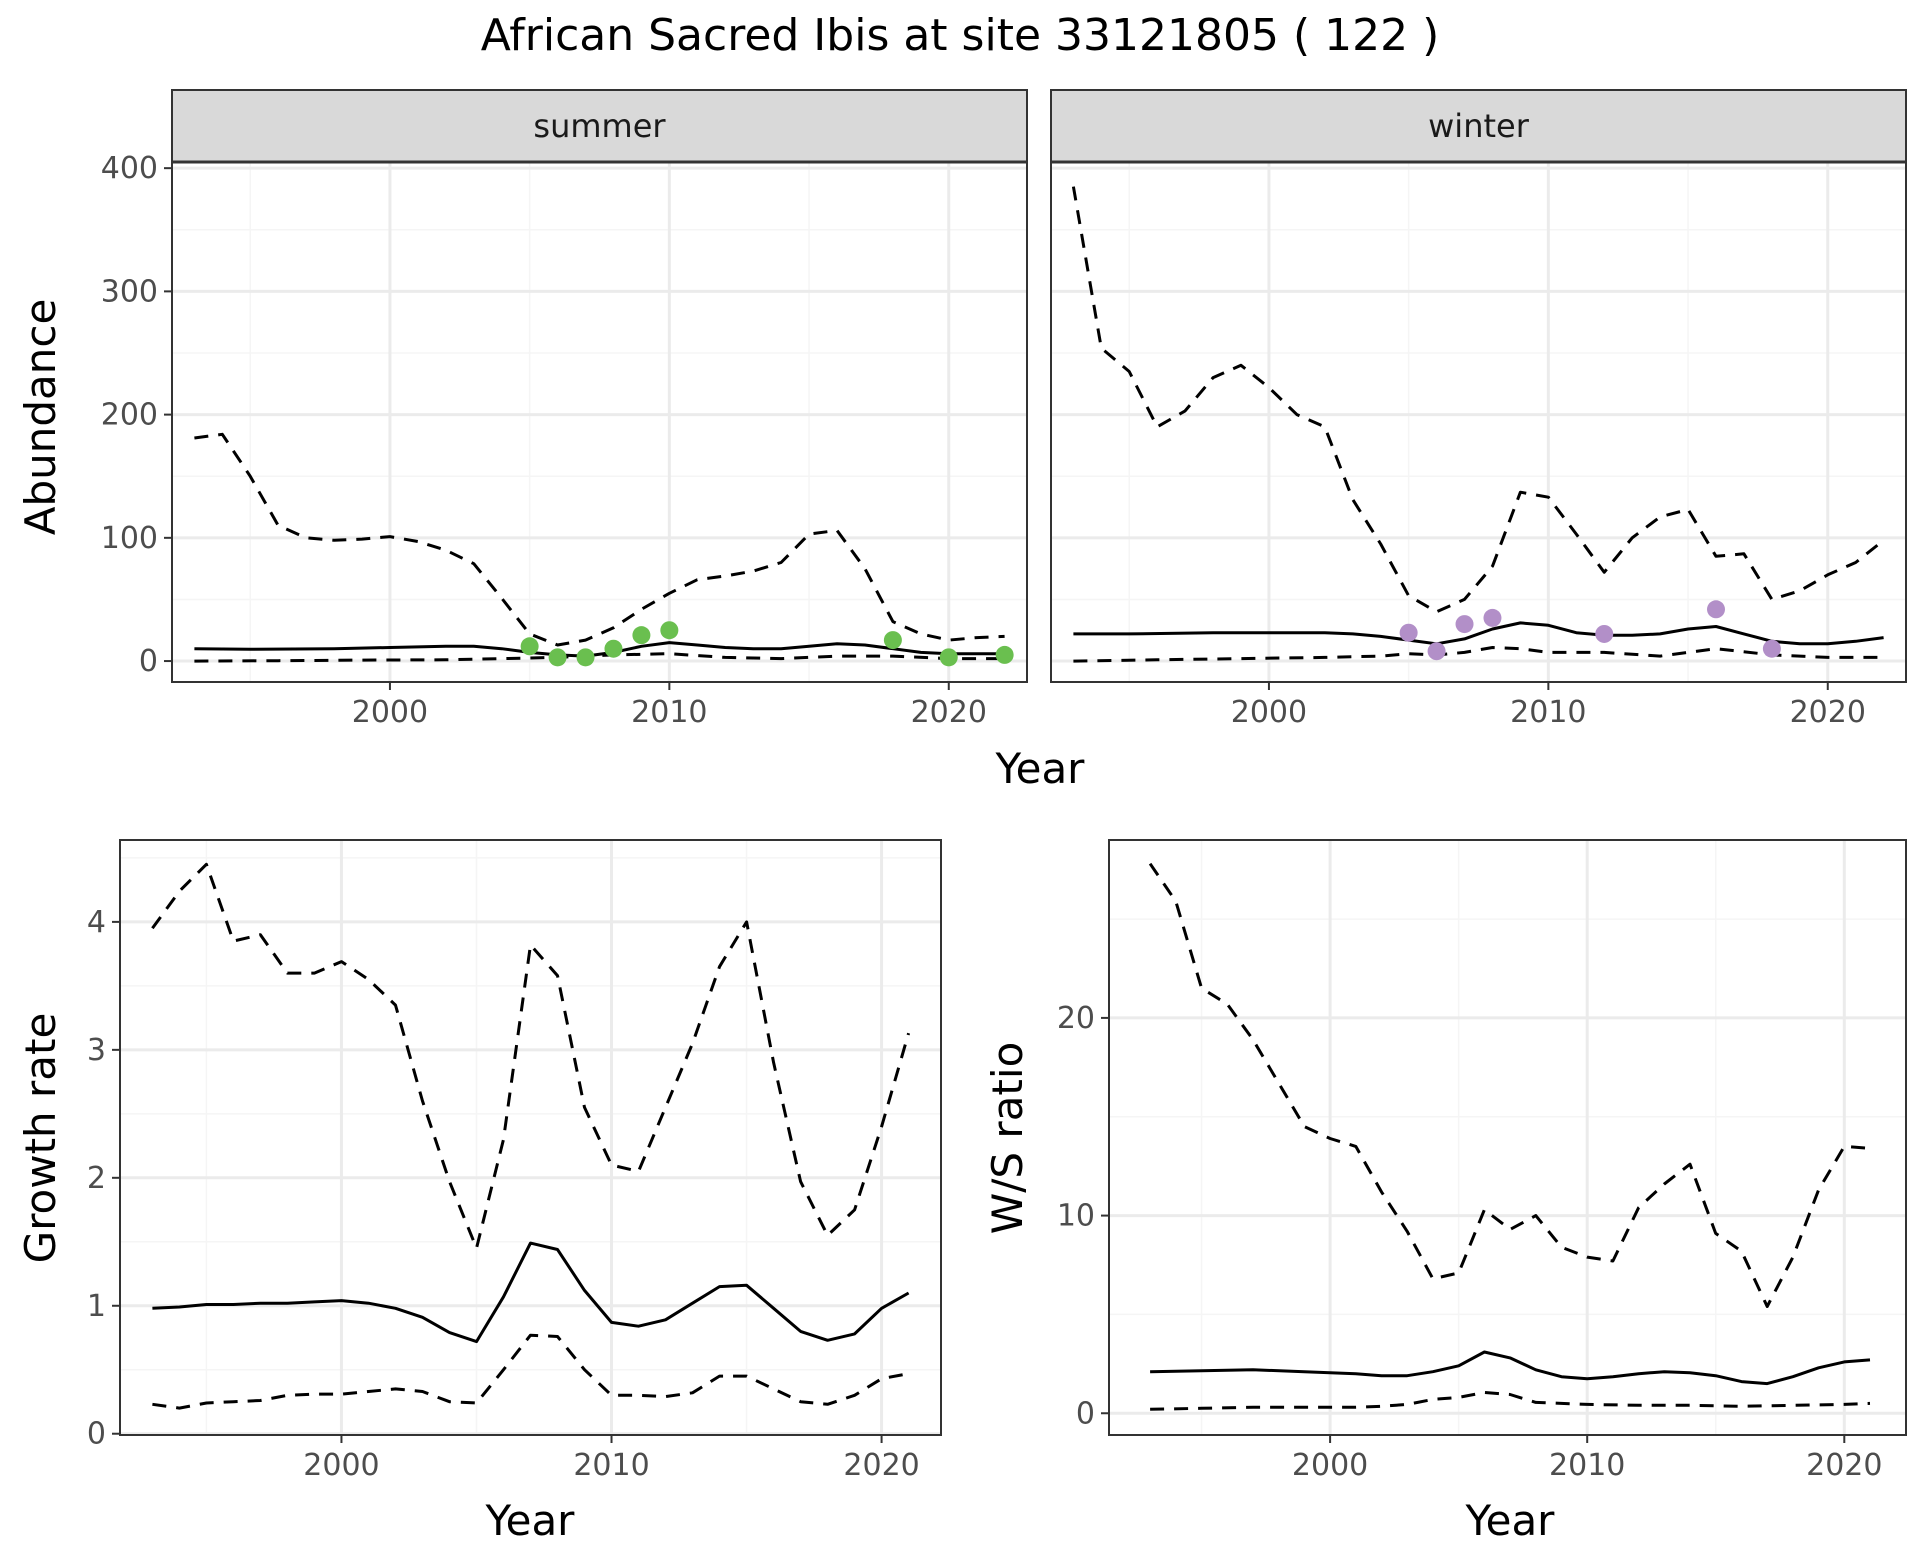 The image size is (1920, 1560). I want to click on y-tick-label: 400, so click(129, 168).